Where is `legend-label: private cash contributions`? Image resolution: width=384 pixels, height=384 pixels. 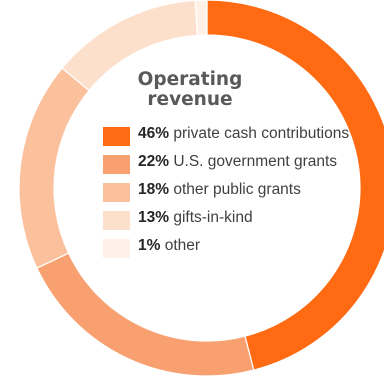
legend-label: private cash contributions is located at coordinates (261, 133).